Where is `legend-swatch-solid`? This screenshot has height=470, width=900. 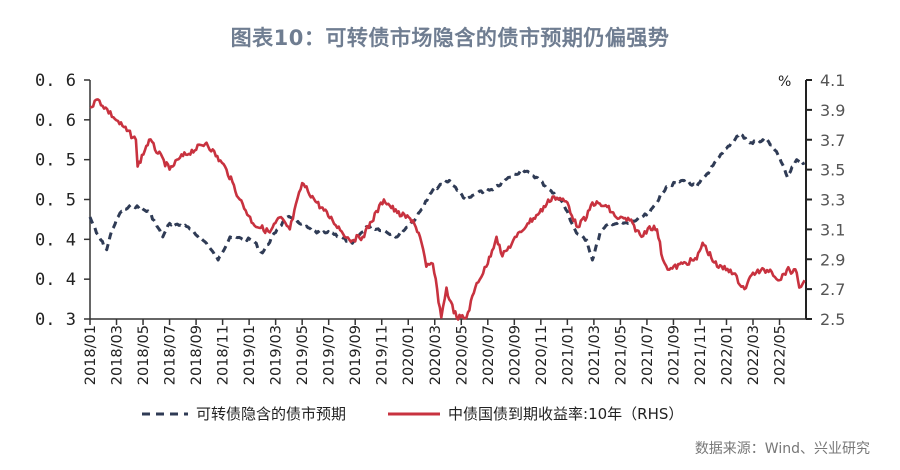
legend-swatch-solid is located at coordinates (414, 413).